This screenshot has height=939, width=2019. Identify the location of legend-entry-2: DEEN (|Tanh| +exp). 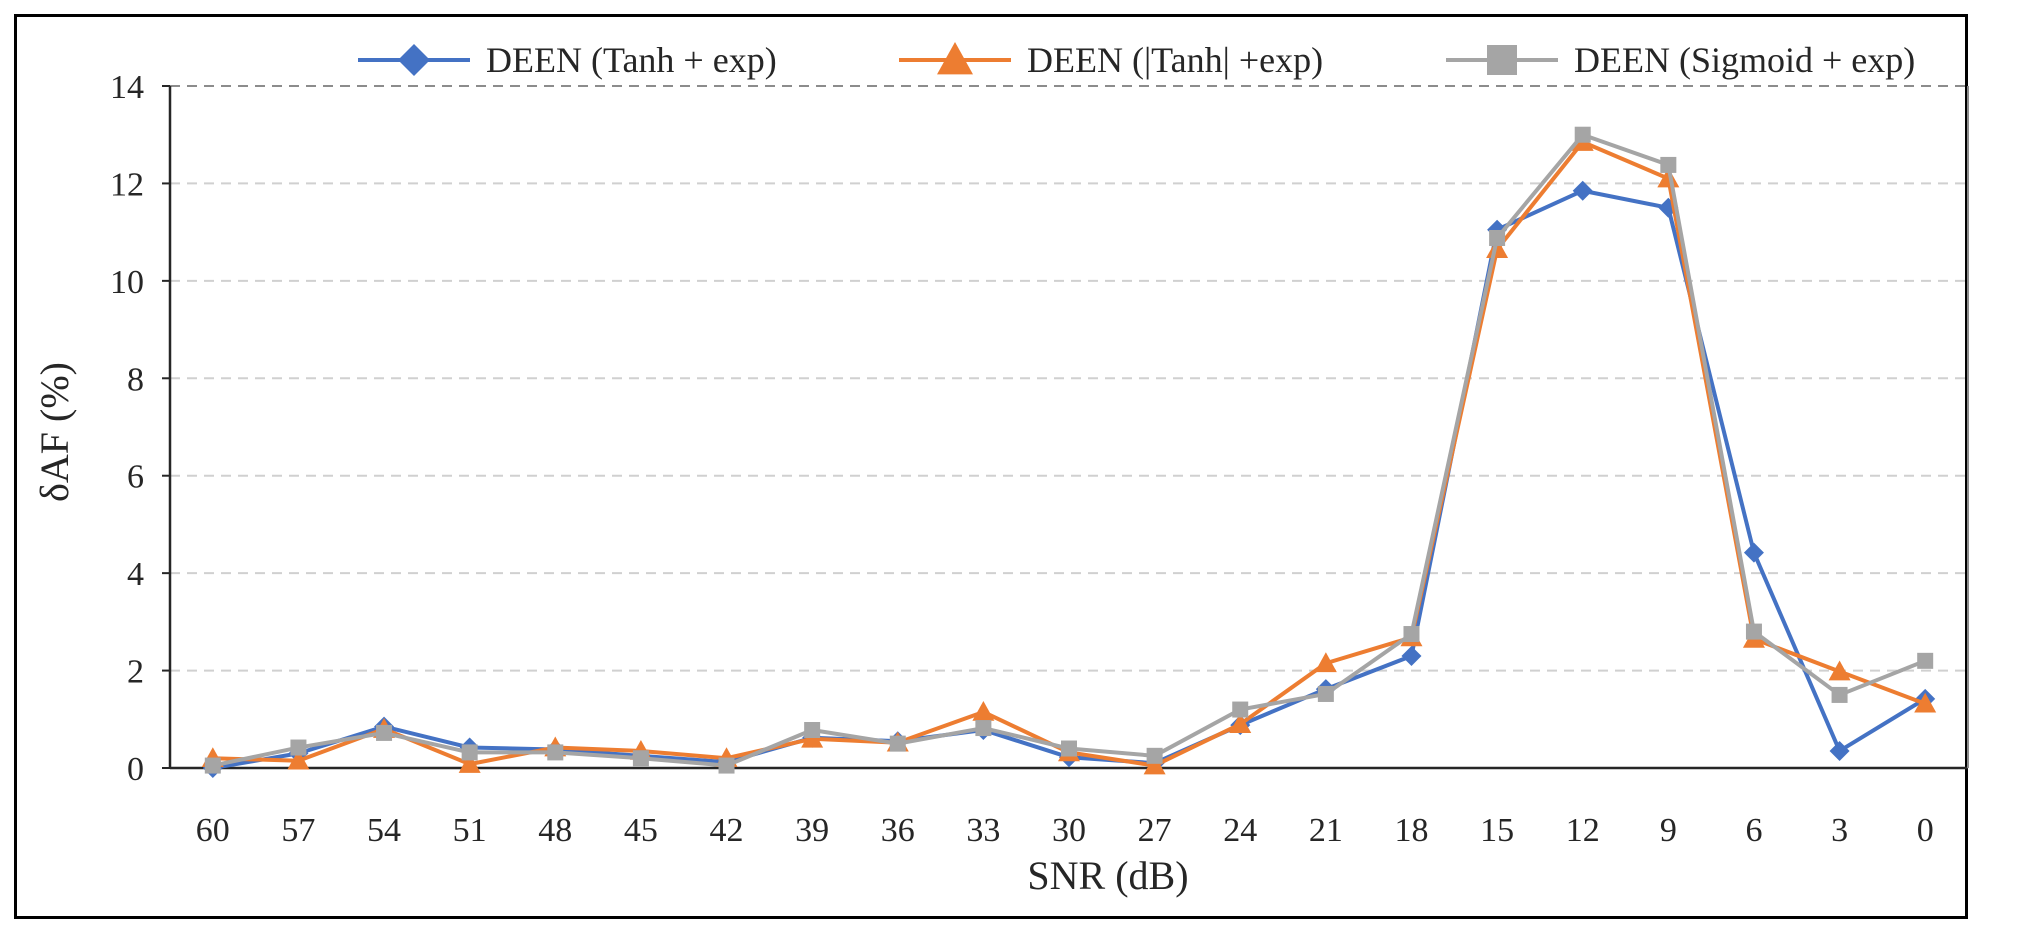
(1111, 60).